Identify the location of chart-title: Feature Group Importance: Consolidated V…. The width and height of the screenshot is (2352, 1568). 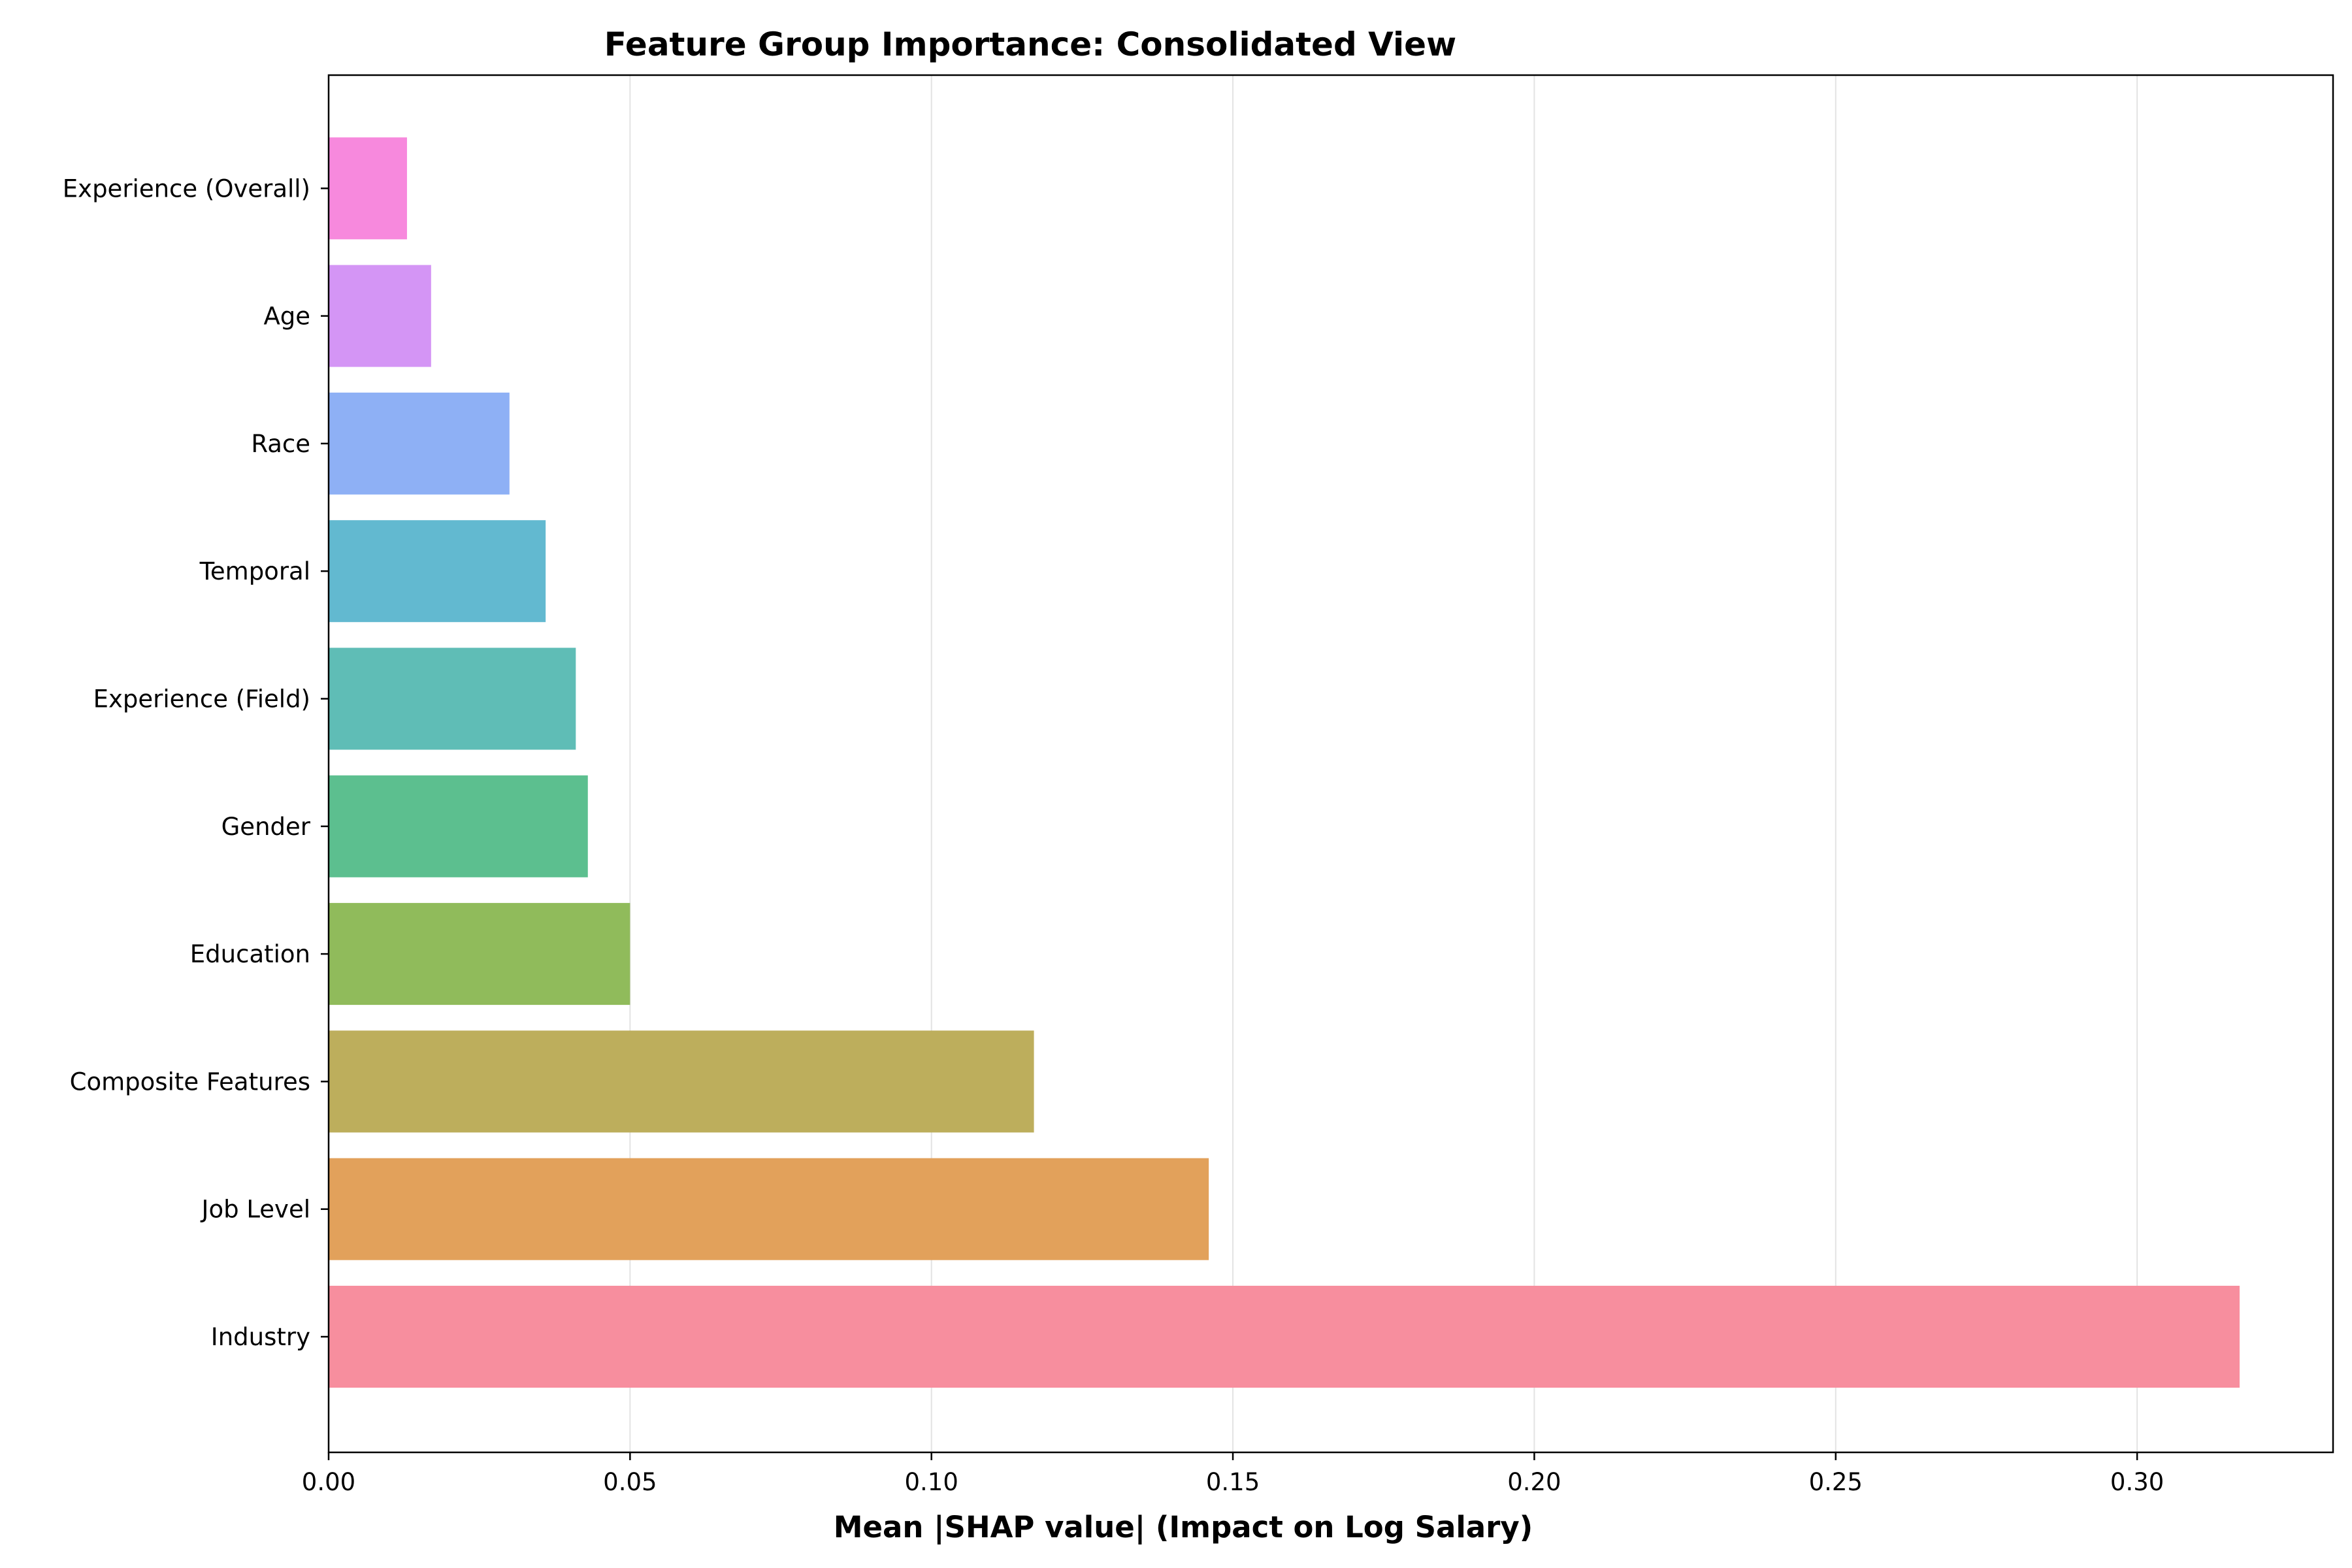
(1030, 44).